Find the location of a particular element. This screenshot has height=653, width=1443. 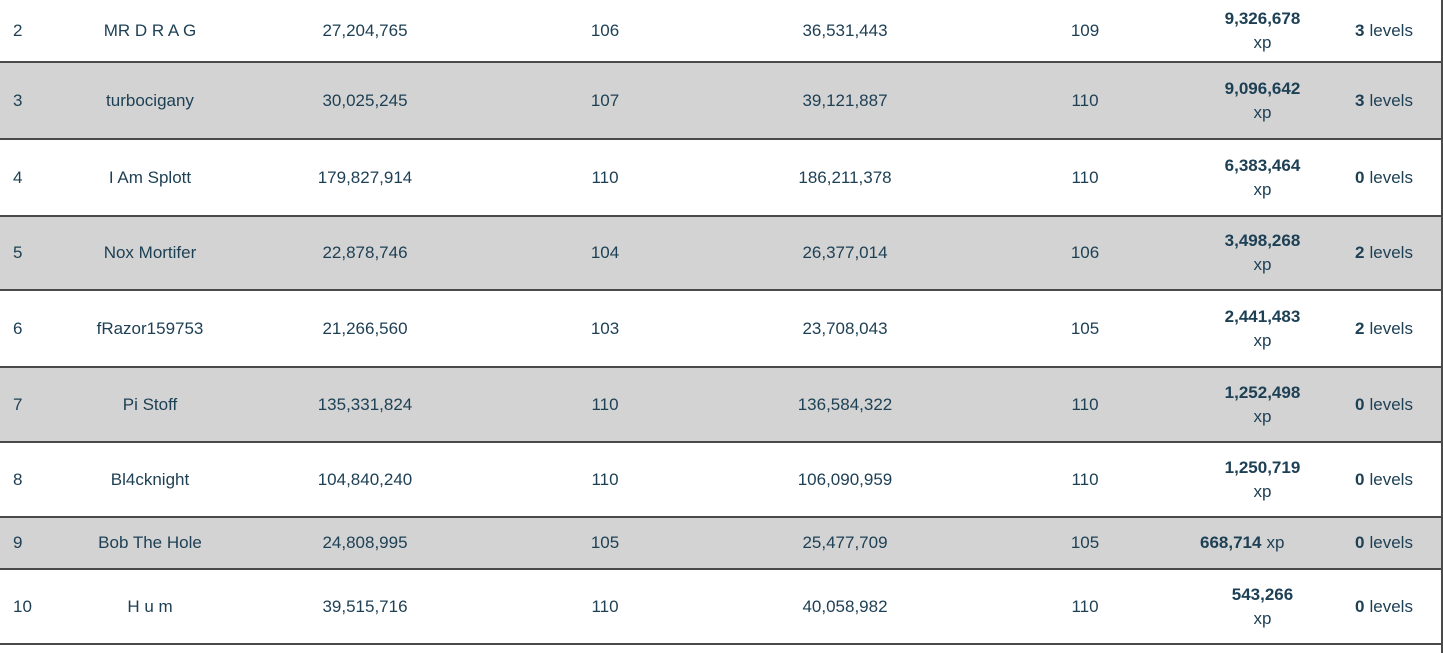

end-xp-cell: 25,477,709 is located at coordinates (845, 543).